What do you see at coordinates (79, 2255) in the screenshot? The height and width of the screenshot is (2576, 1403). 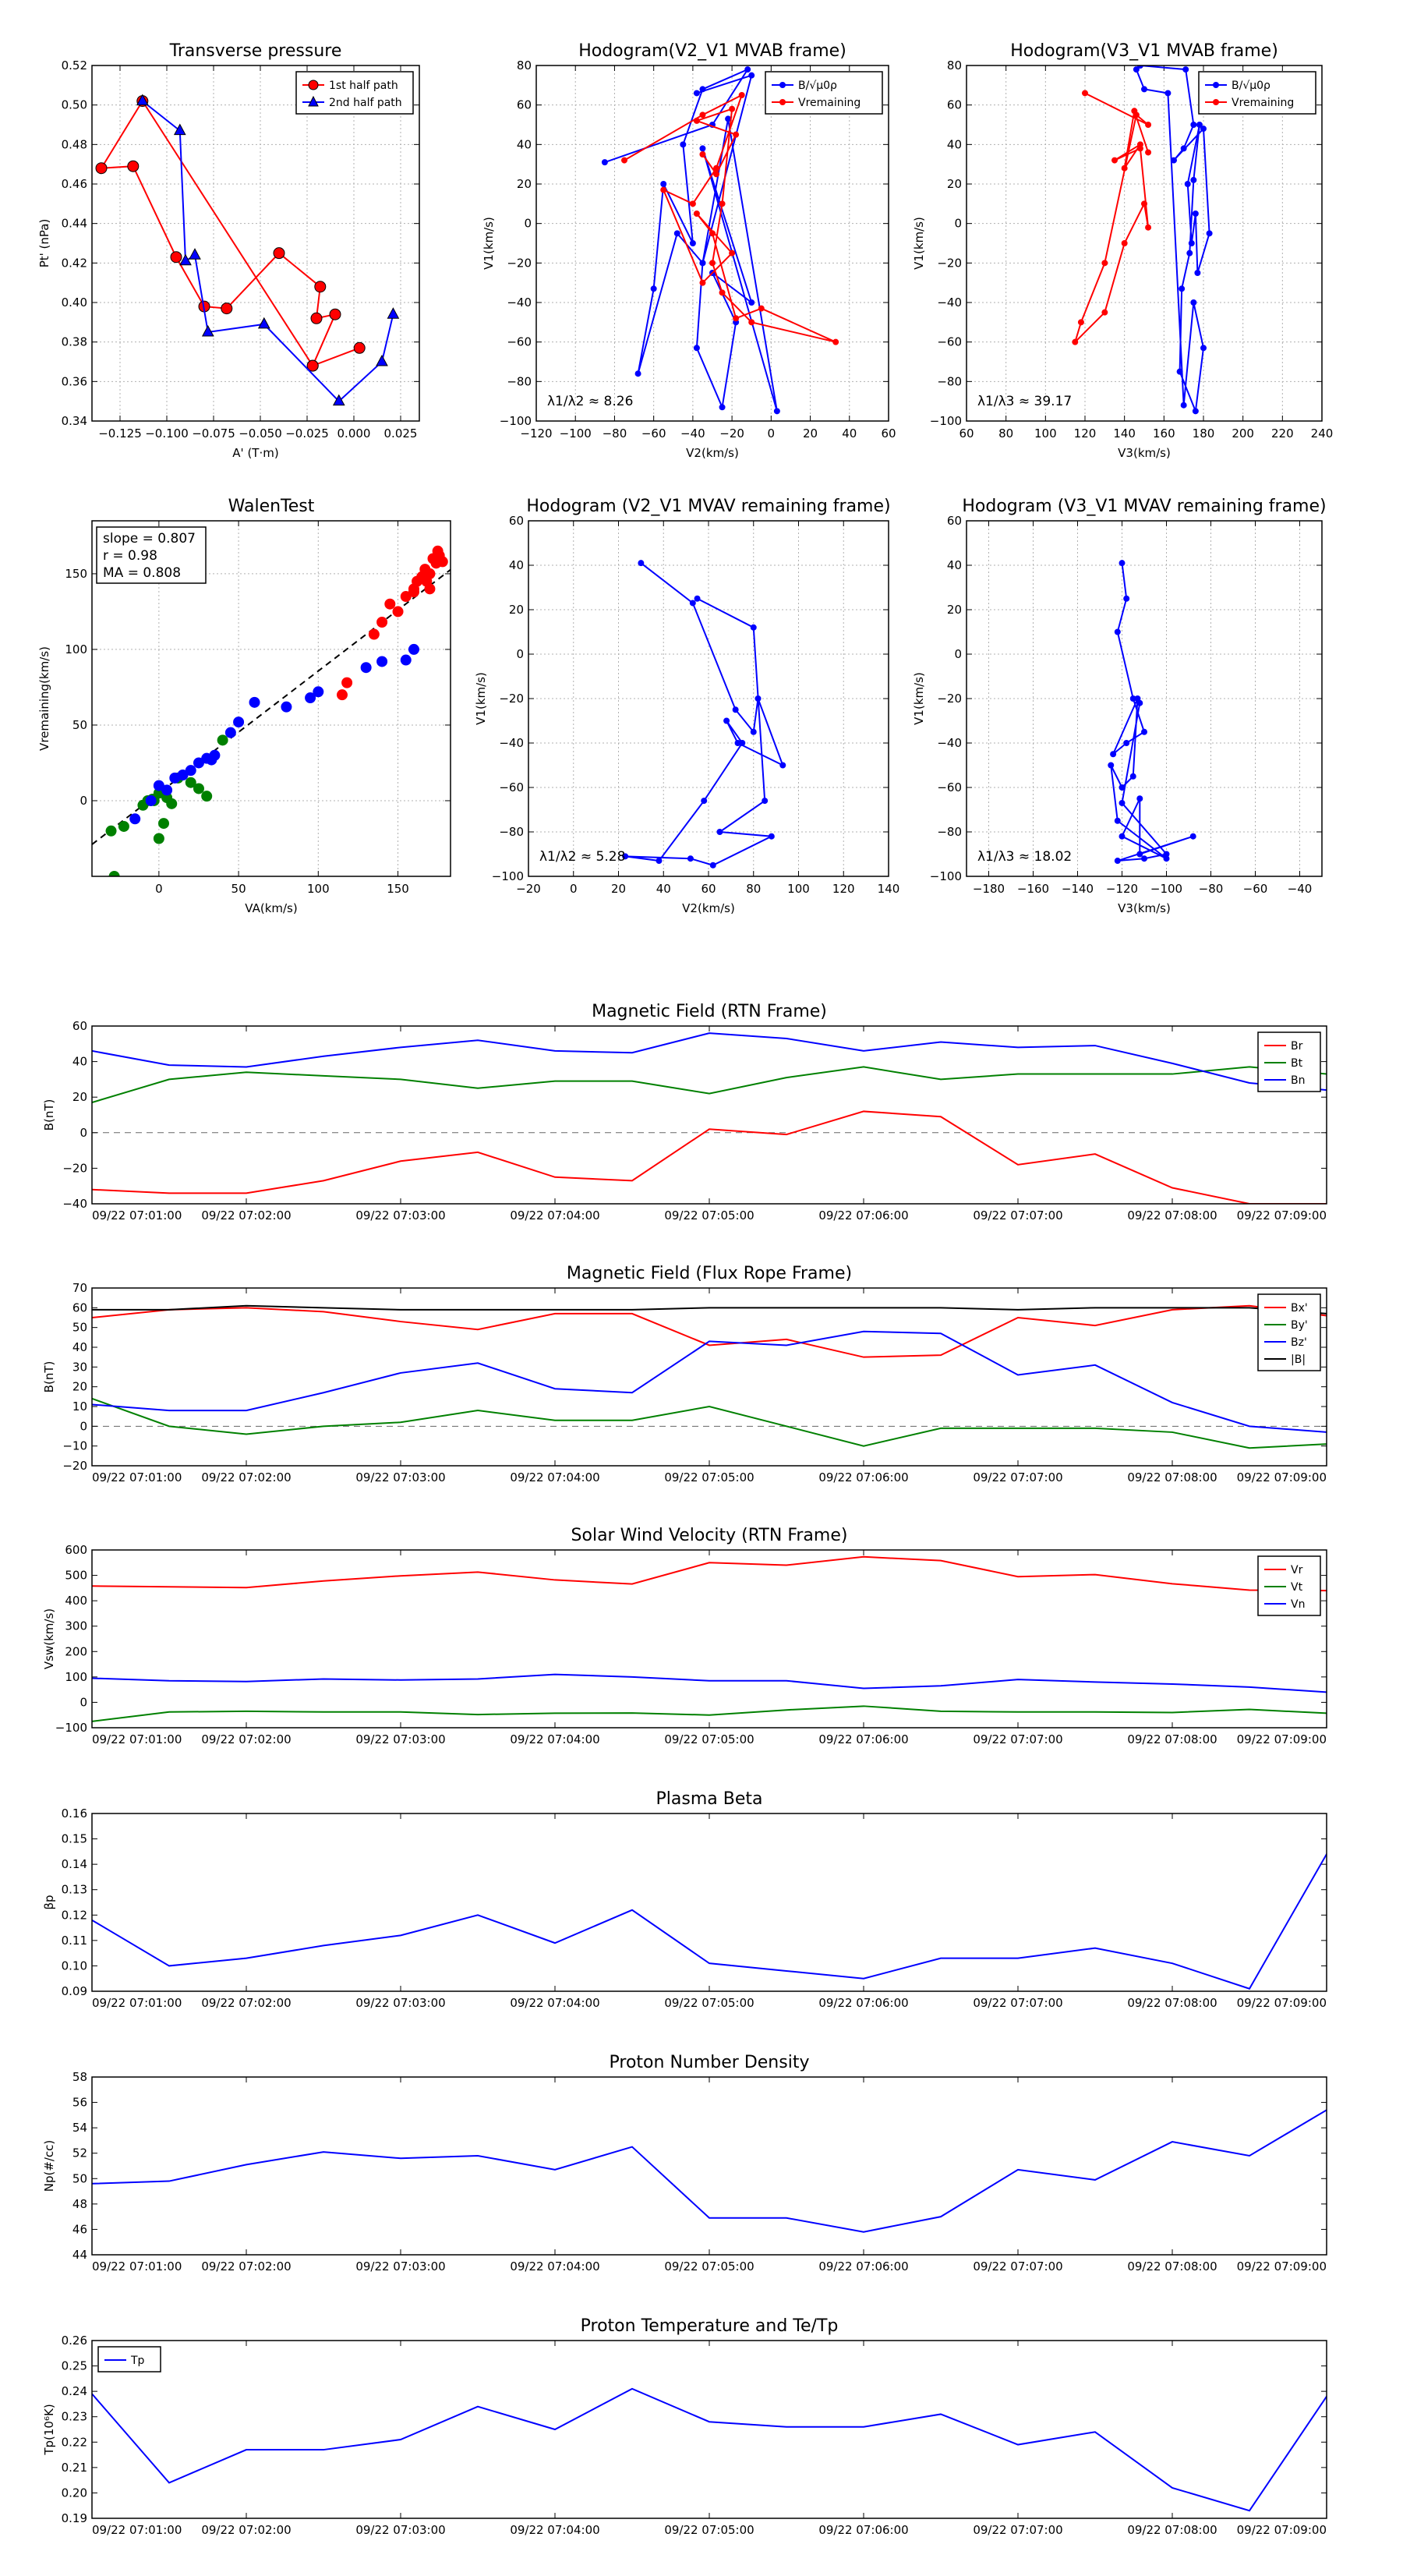 I see `y-tick-label: 44` at bounding box center [79, 2255].